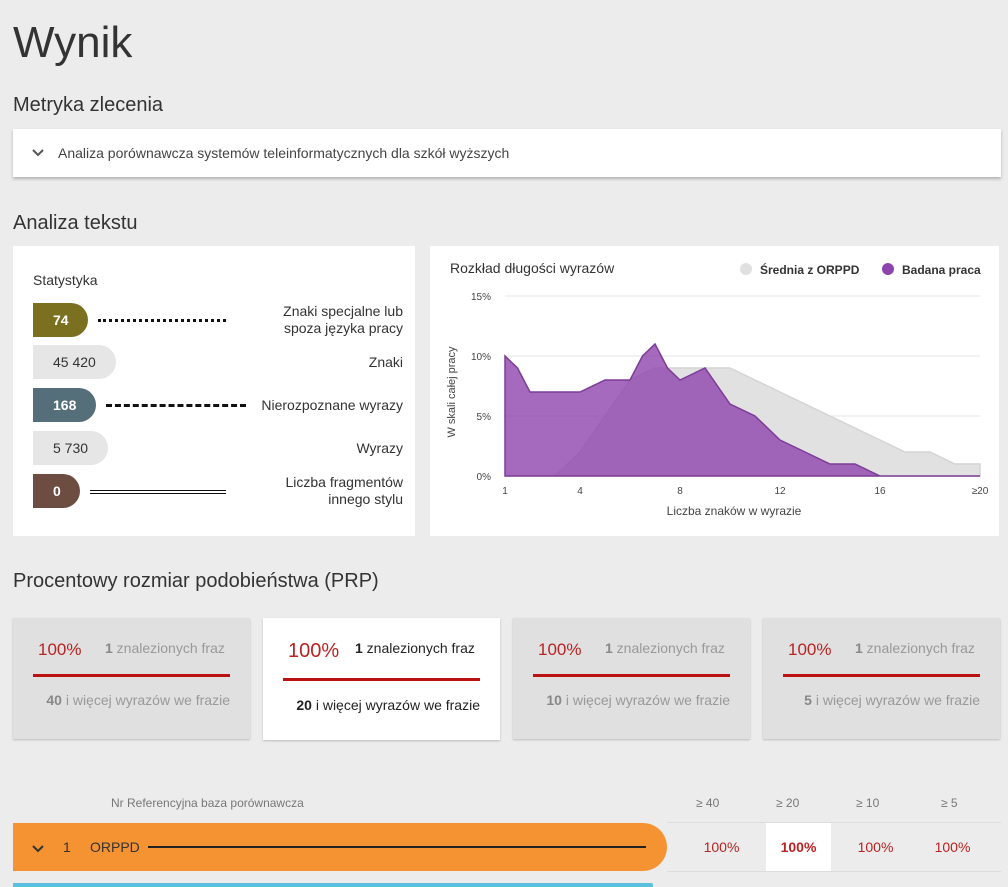 The height and width of the screenshot is (887, 1008). What do you see at coordinates (64, 405) in the screenshot?
I see `stat-value: 168` at bounding box center [64, 405].